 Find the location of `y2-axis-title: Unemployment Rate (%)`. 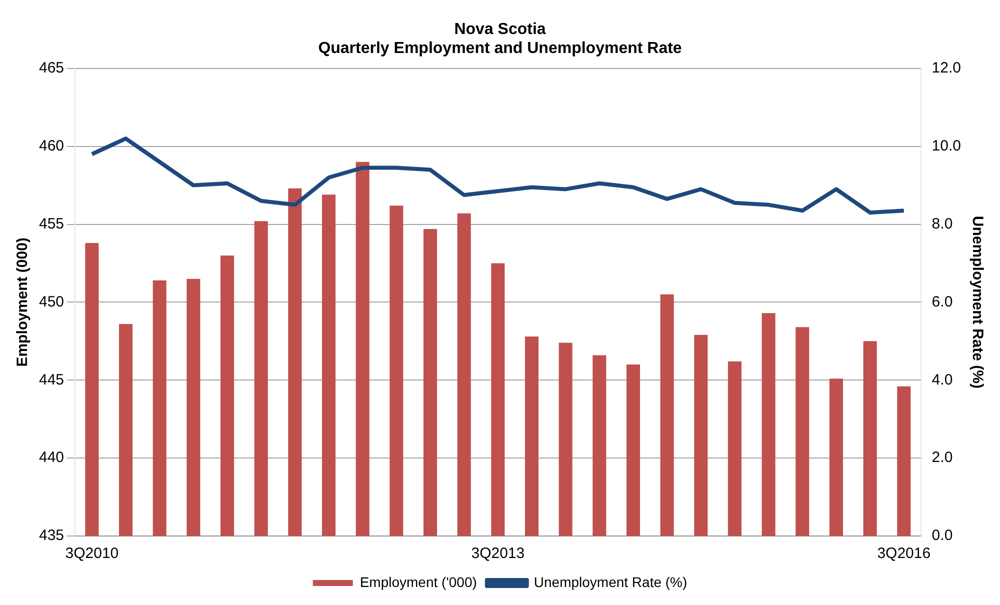

y2-axis-title: Unemployment Rate (%) is located at coordinates (977, 302).